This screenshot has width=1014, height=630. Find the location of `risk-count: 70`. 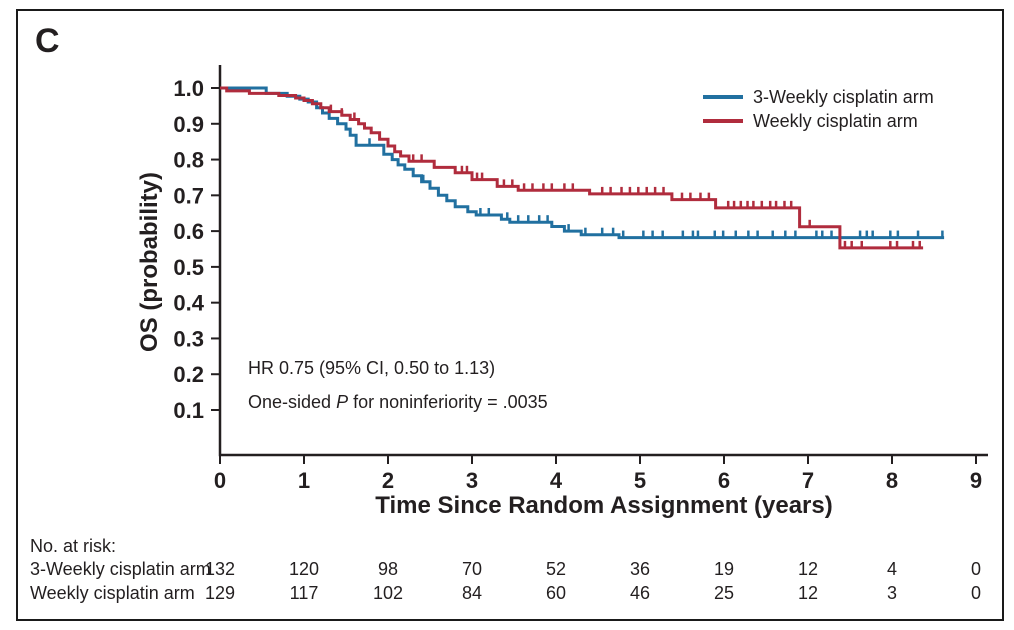

risk-count: 70 is located at coordinates (472, 569).